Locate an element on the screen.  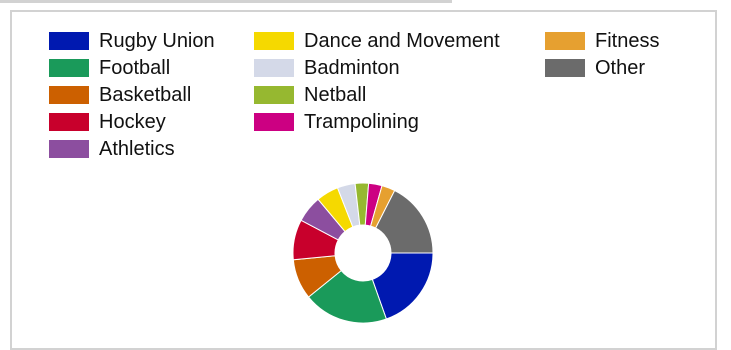
legend-label: Other is located at coordinates (620, 68).